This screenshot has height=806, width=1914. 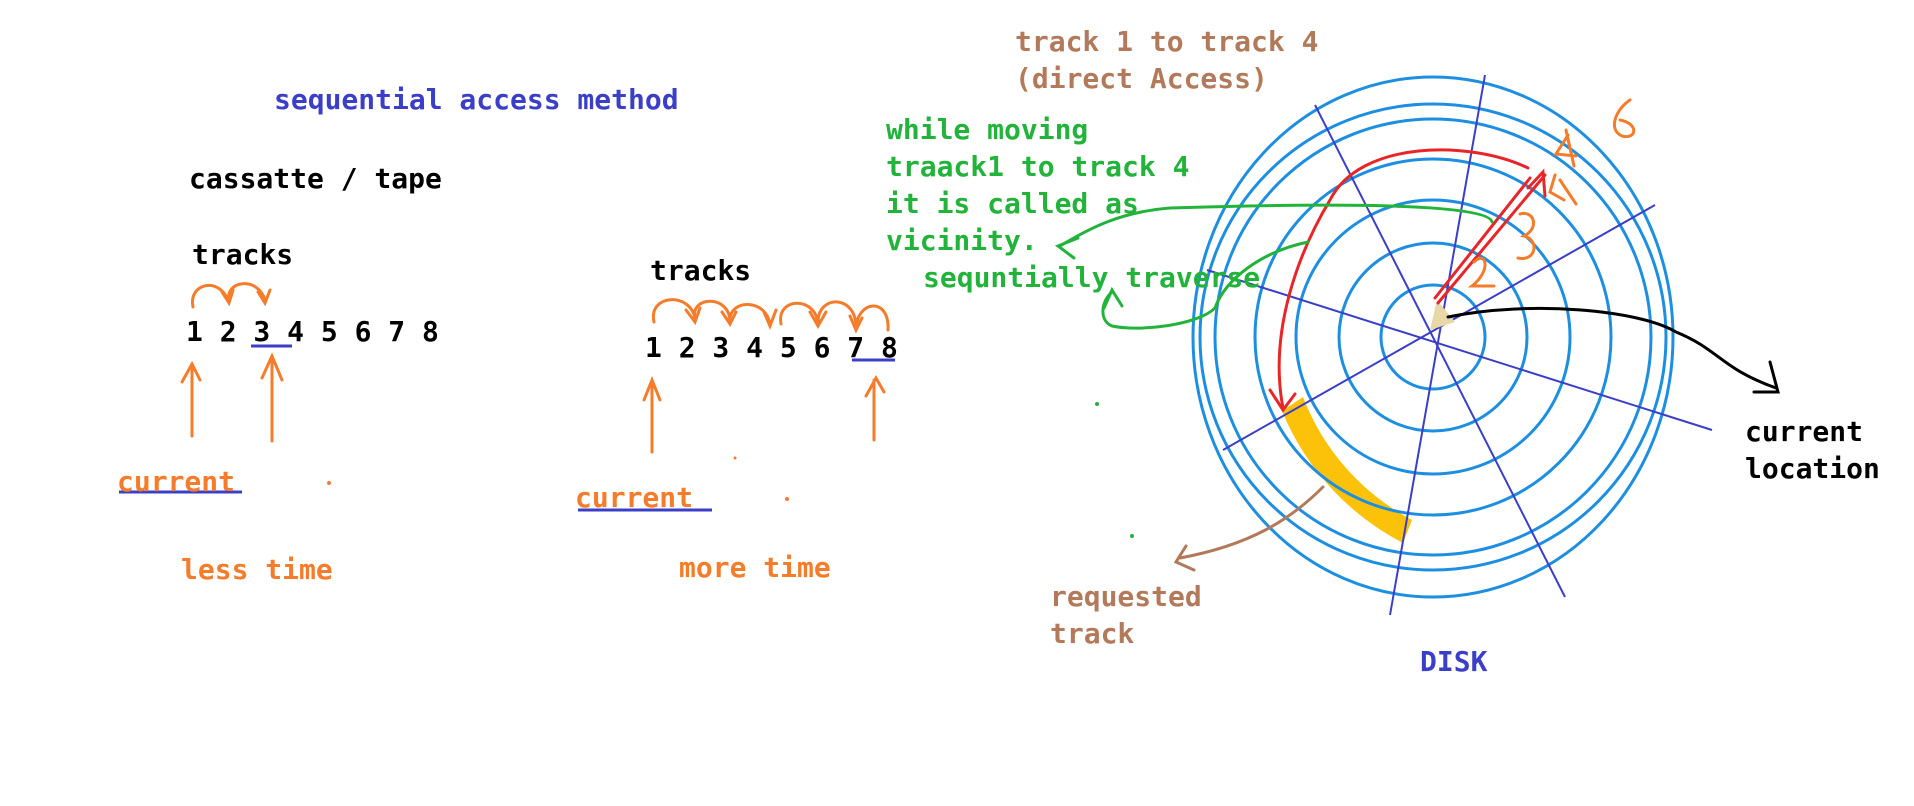 What do you see at coordinates (1092, 277) in the screenshot?
I see `vicinity-note-line5: sequntially traverse` at bounding box center [1092, 277].